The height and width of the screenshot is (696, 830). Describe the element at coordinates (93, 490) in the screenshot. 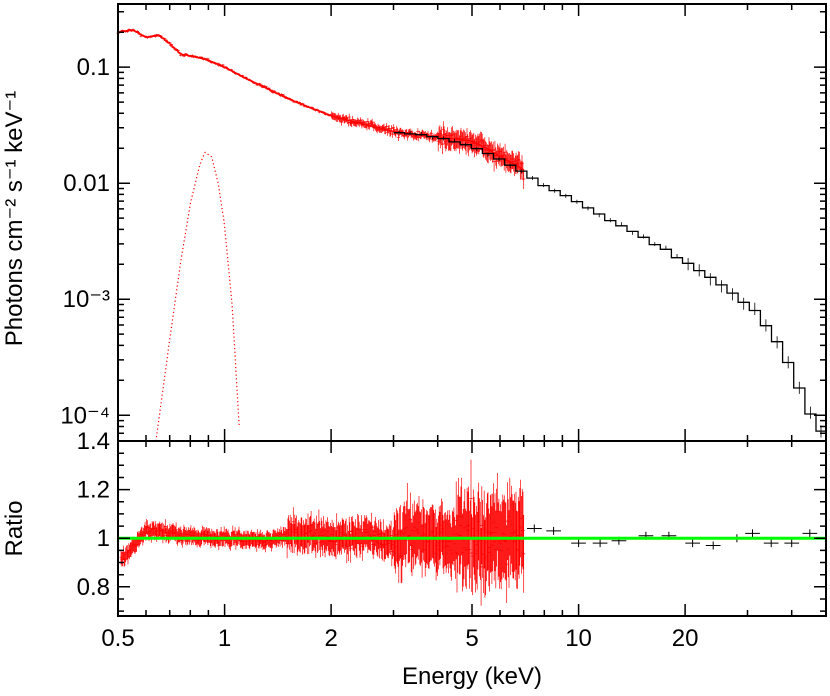

I see `ratio-y-tick-label: 1.2` at that location.